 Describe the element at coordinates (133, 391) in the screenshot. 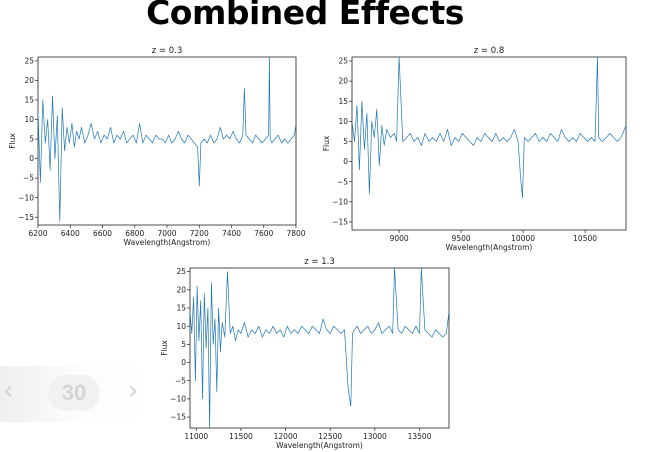

I see `next-slide-icon: ›` at that location.